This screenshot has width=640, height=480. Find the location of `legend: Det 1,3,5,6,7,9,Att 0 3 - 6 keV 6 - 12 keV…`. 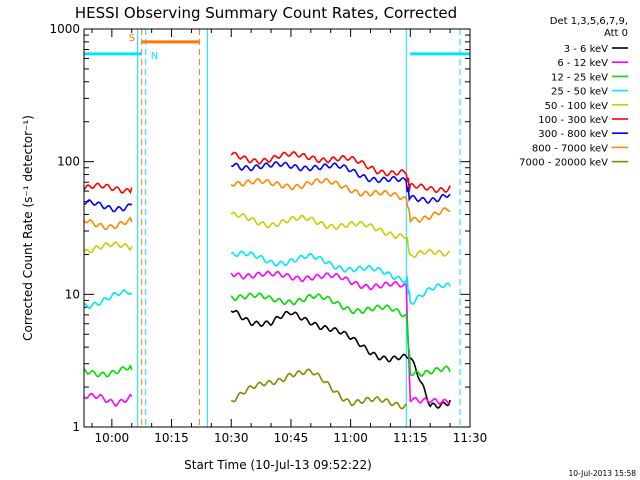

legend: Det 1,3,5,6,7,9,Att 0 3 - 6 keV 6 - 12 keV… is located at coordinates (573, 92).